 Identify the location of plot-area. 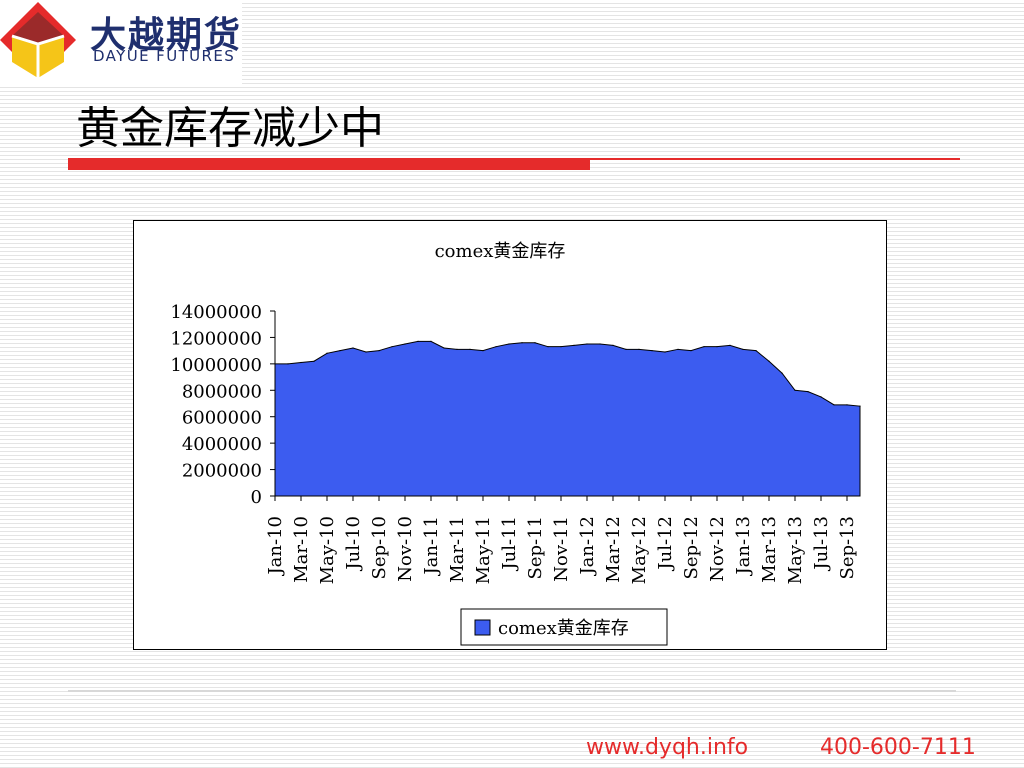
(567, 418).